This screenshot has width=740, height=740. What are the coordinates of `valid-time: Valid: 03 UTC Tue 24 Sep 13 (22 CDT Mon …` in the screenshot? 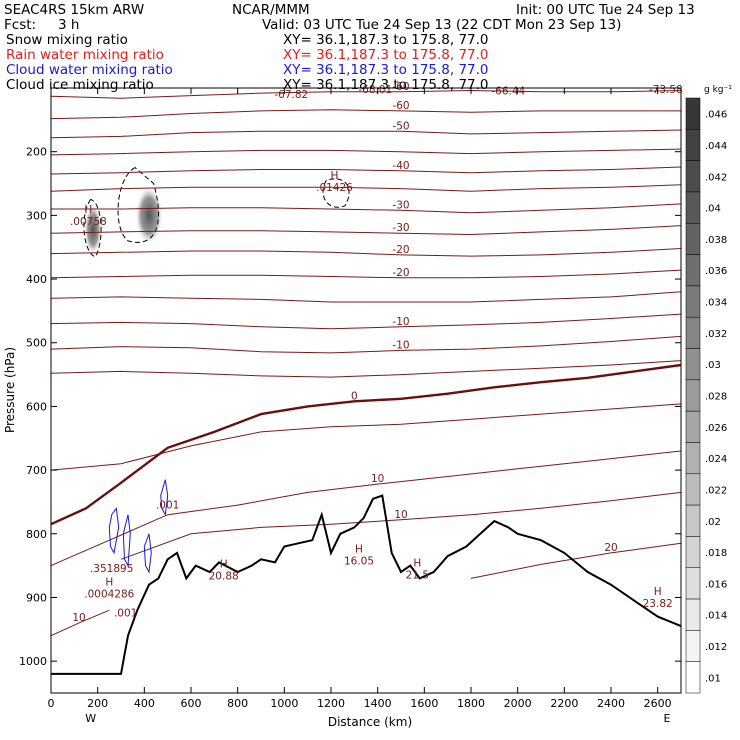 It's located at (441, 25).